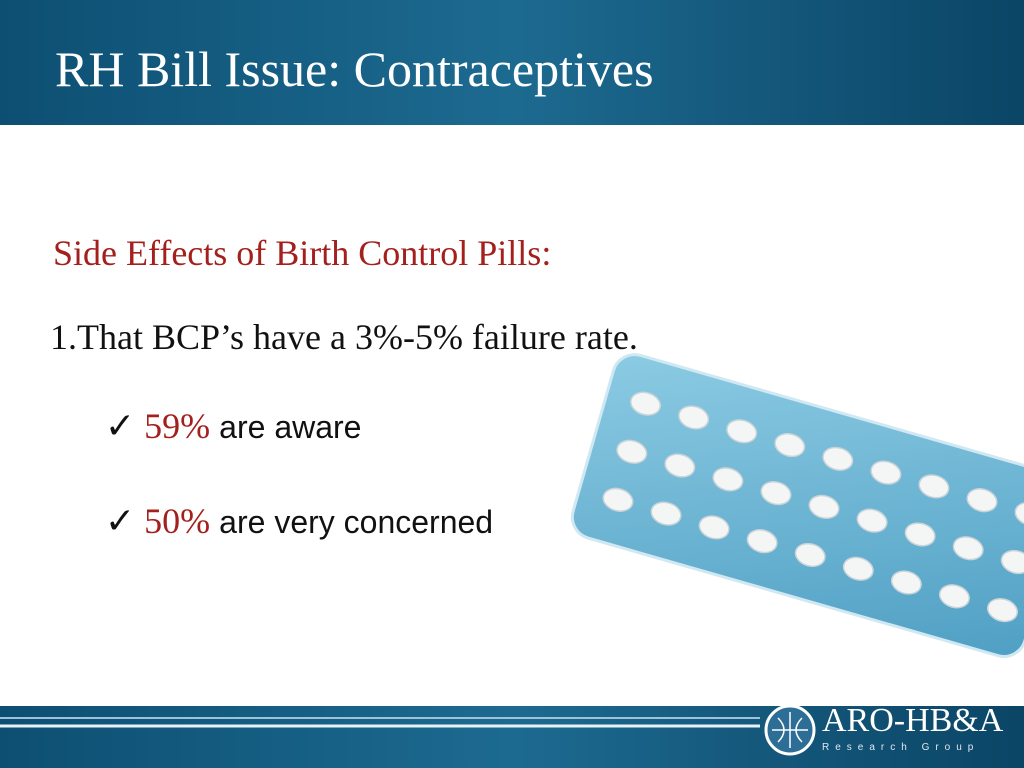 This screenshot has width=1024, height=768. I want to click on list-item: 1.That BCP’s have a 3%-5% failure rate., so click(344, 337).